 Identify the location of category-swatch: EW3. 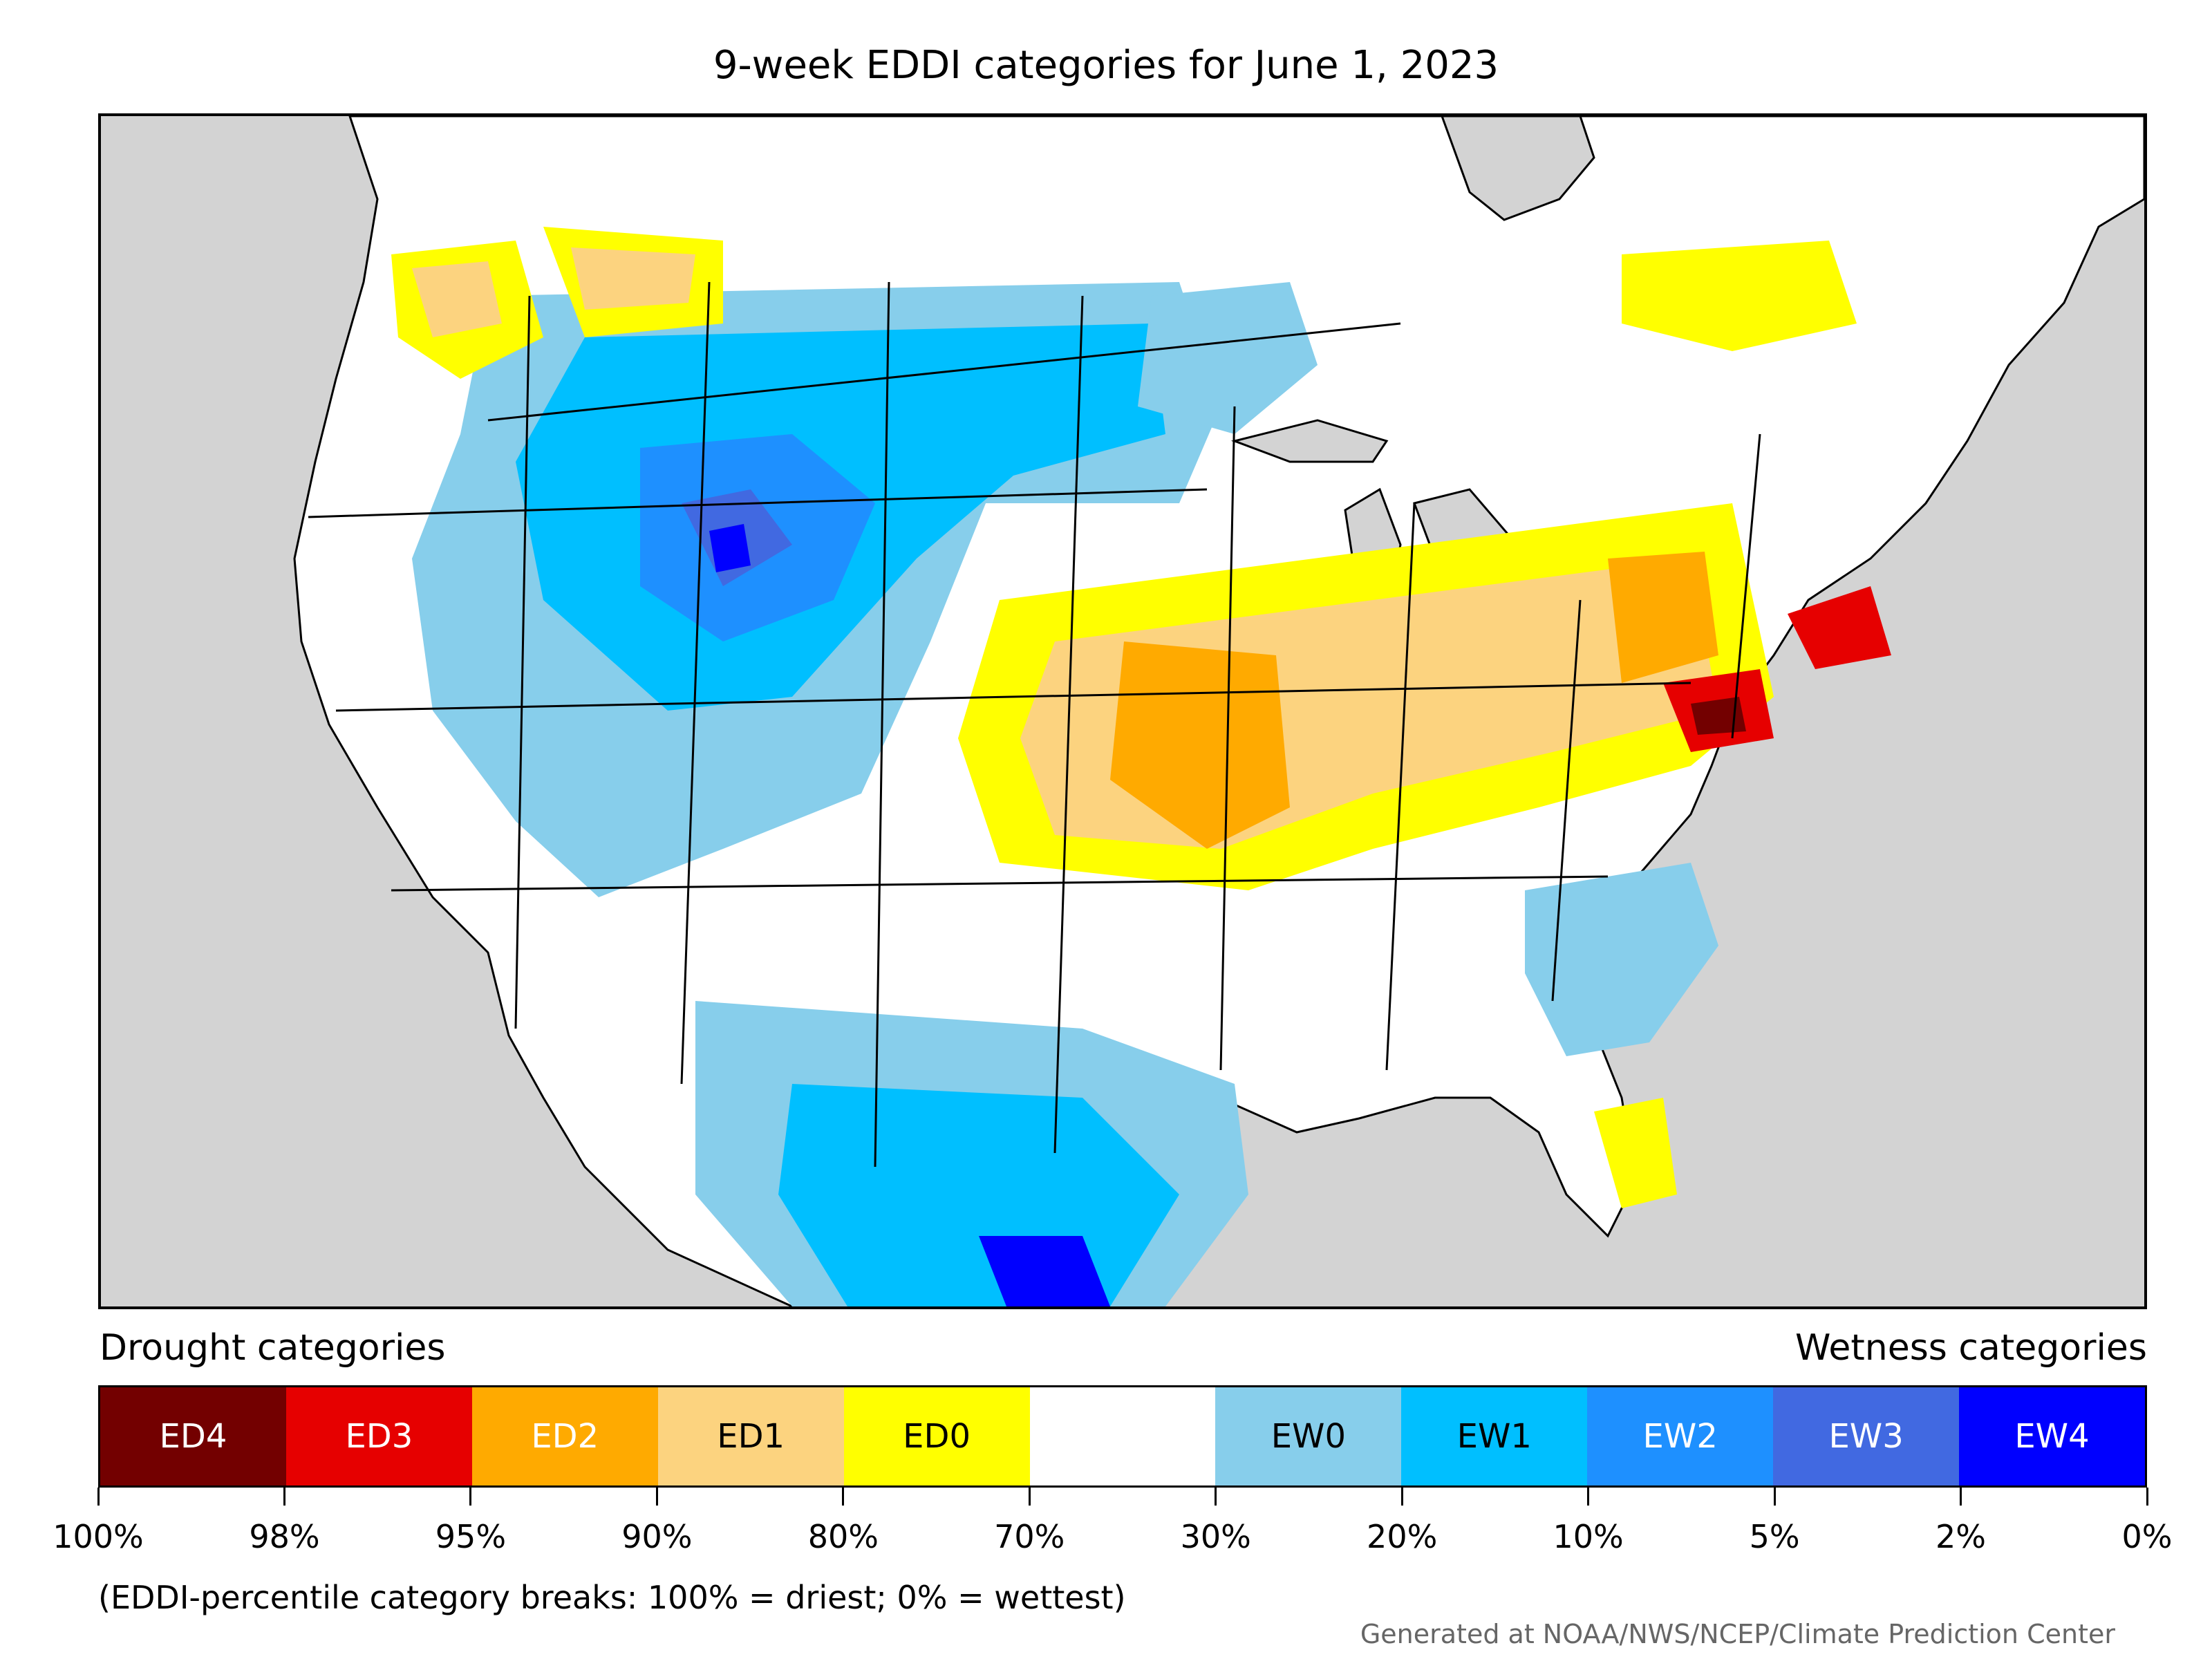
(1867, 1436).